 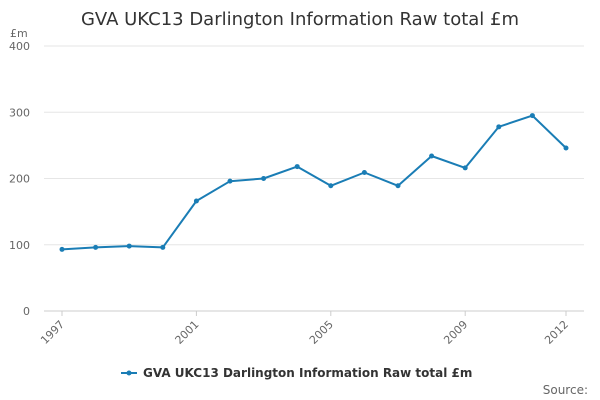 I want to click on data-point-2012, so click(x=566, y=148).